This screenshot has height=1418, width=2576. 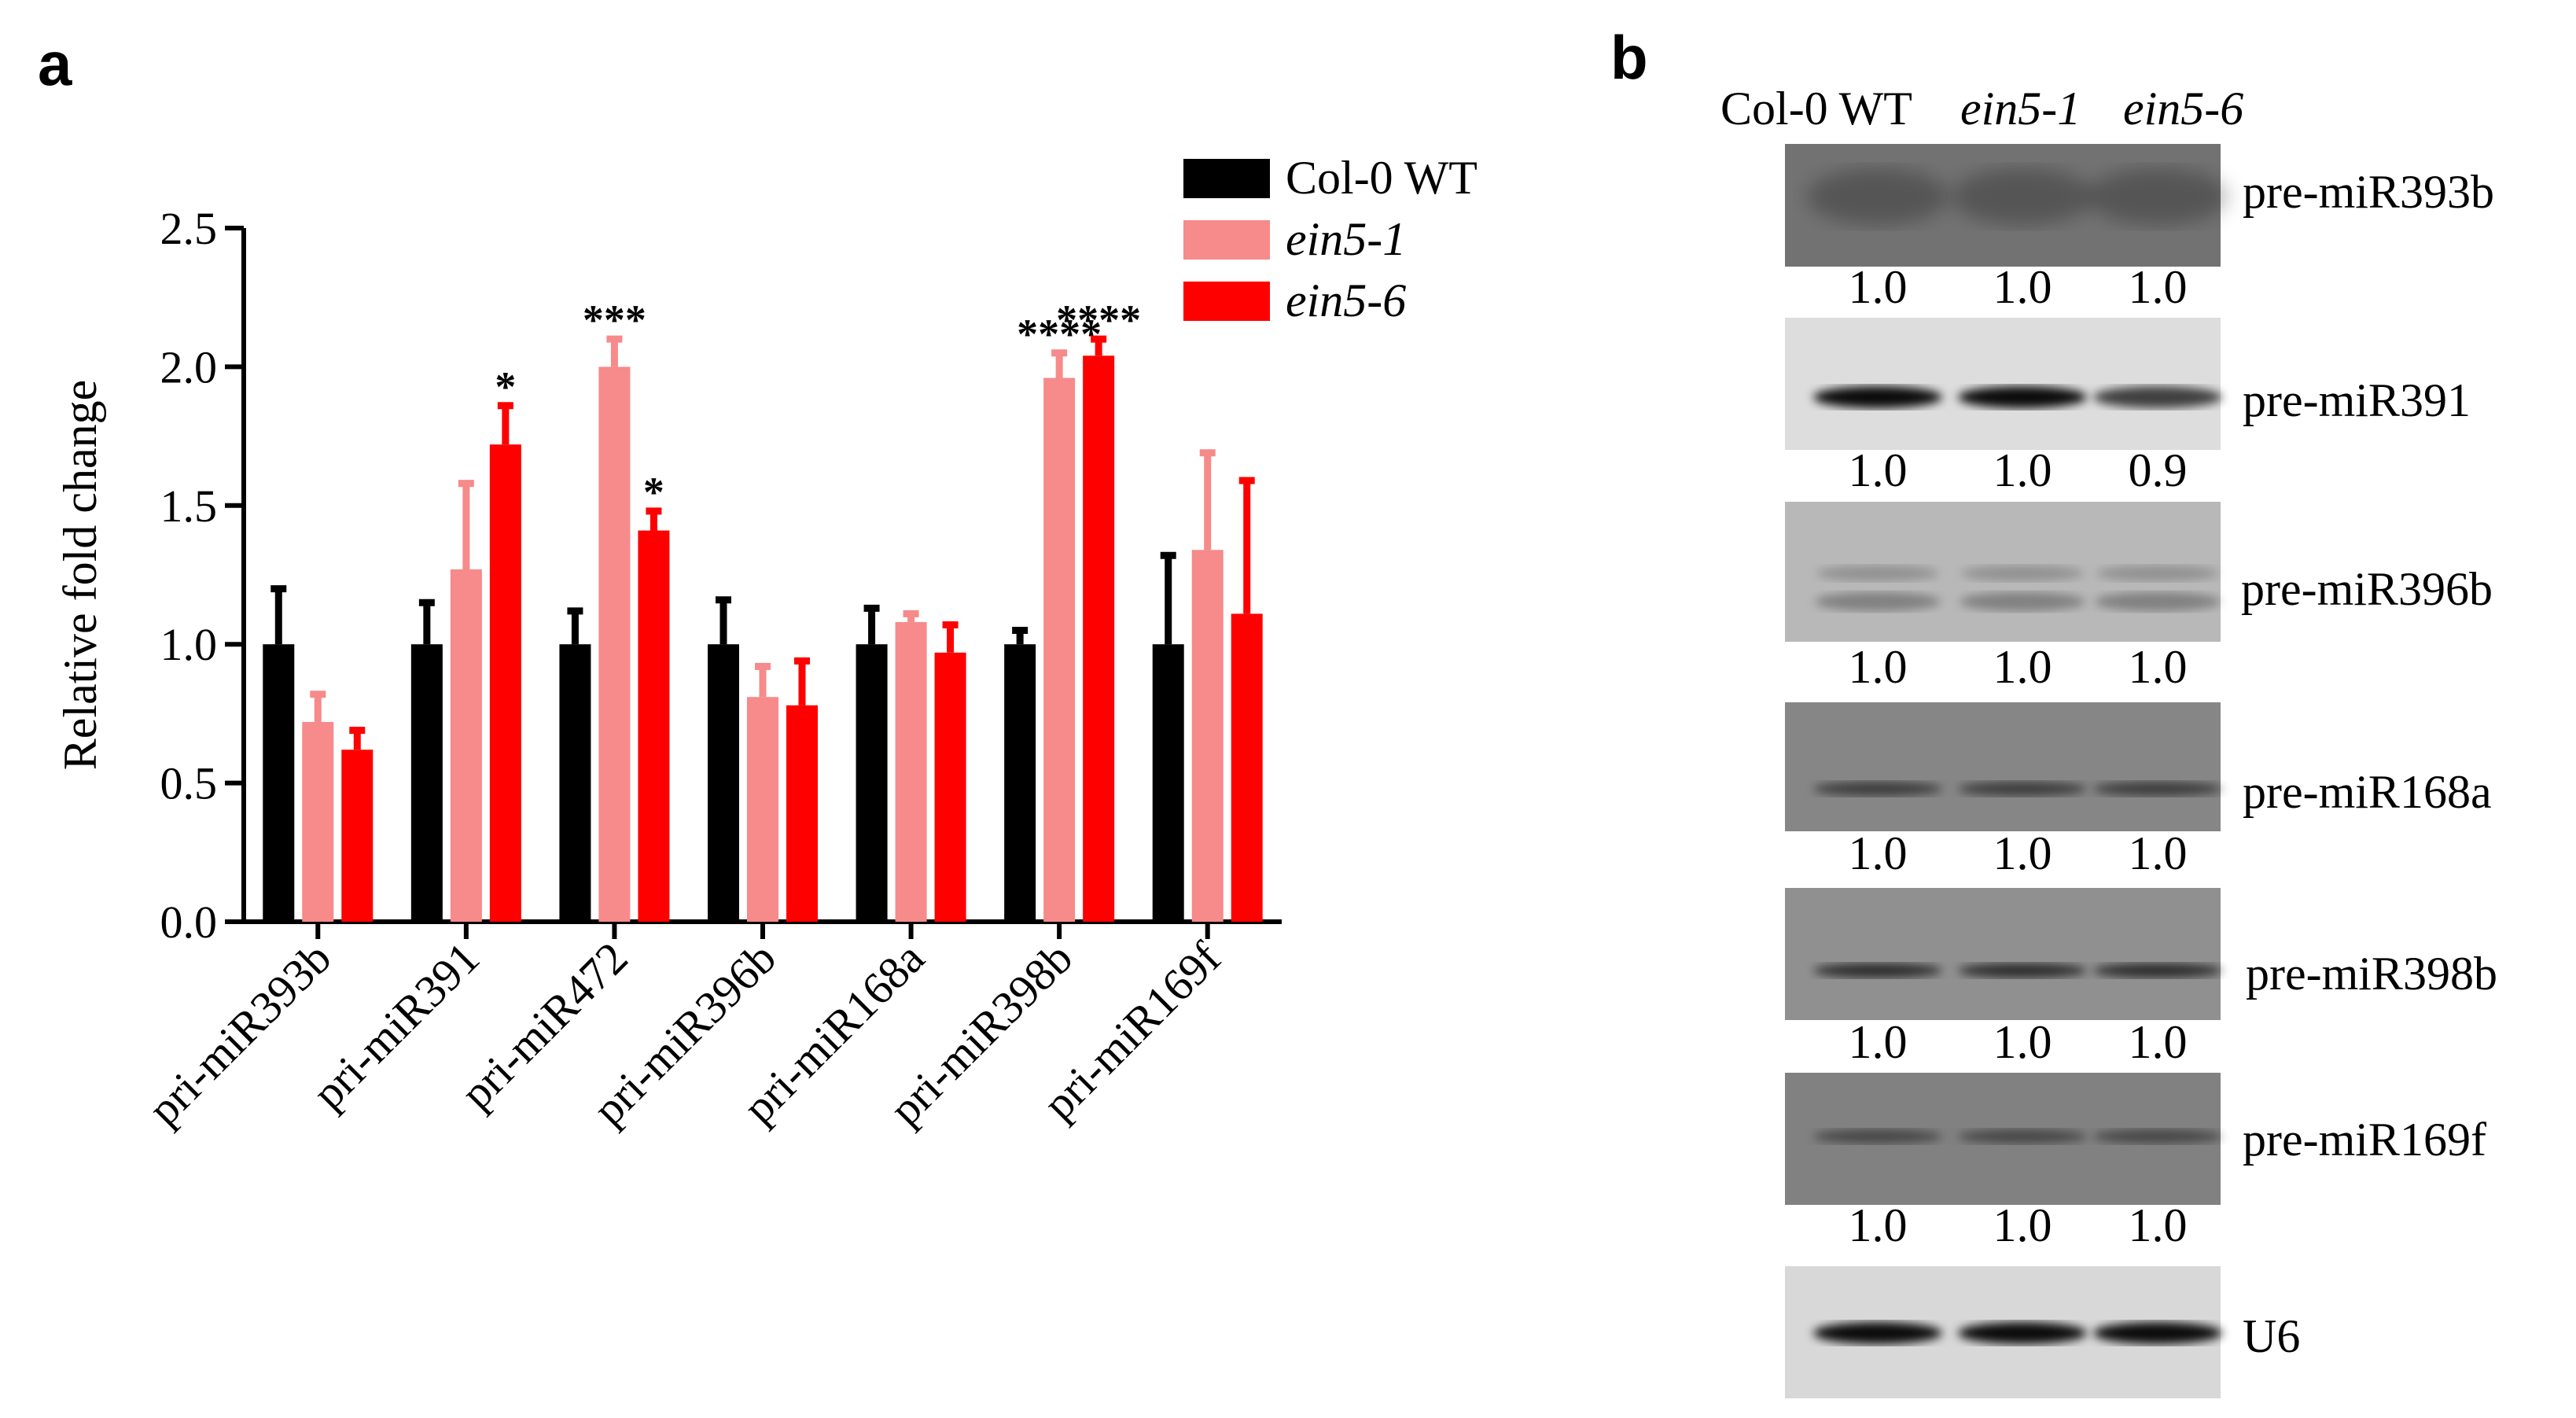 What do you see at coordinates (55, 63) in the screenshot?
I see `panel-a-label: a` at bounding box center [55, 63].